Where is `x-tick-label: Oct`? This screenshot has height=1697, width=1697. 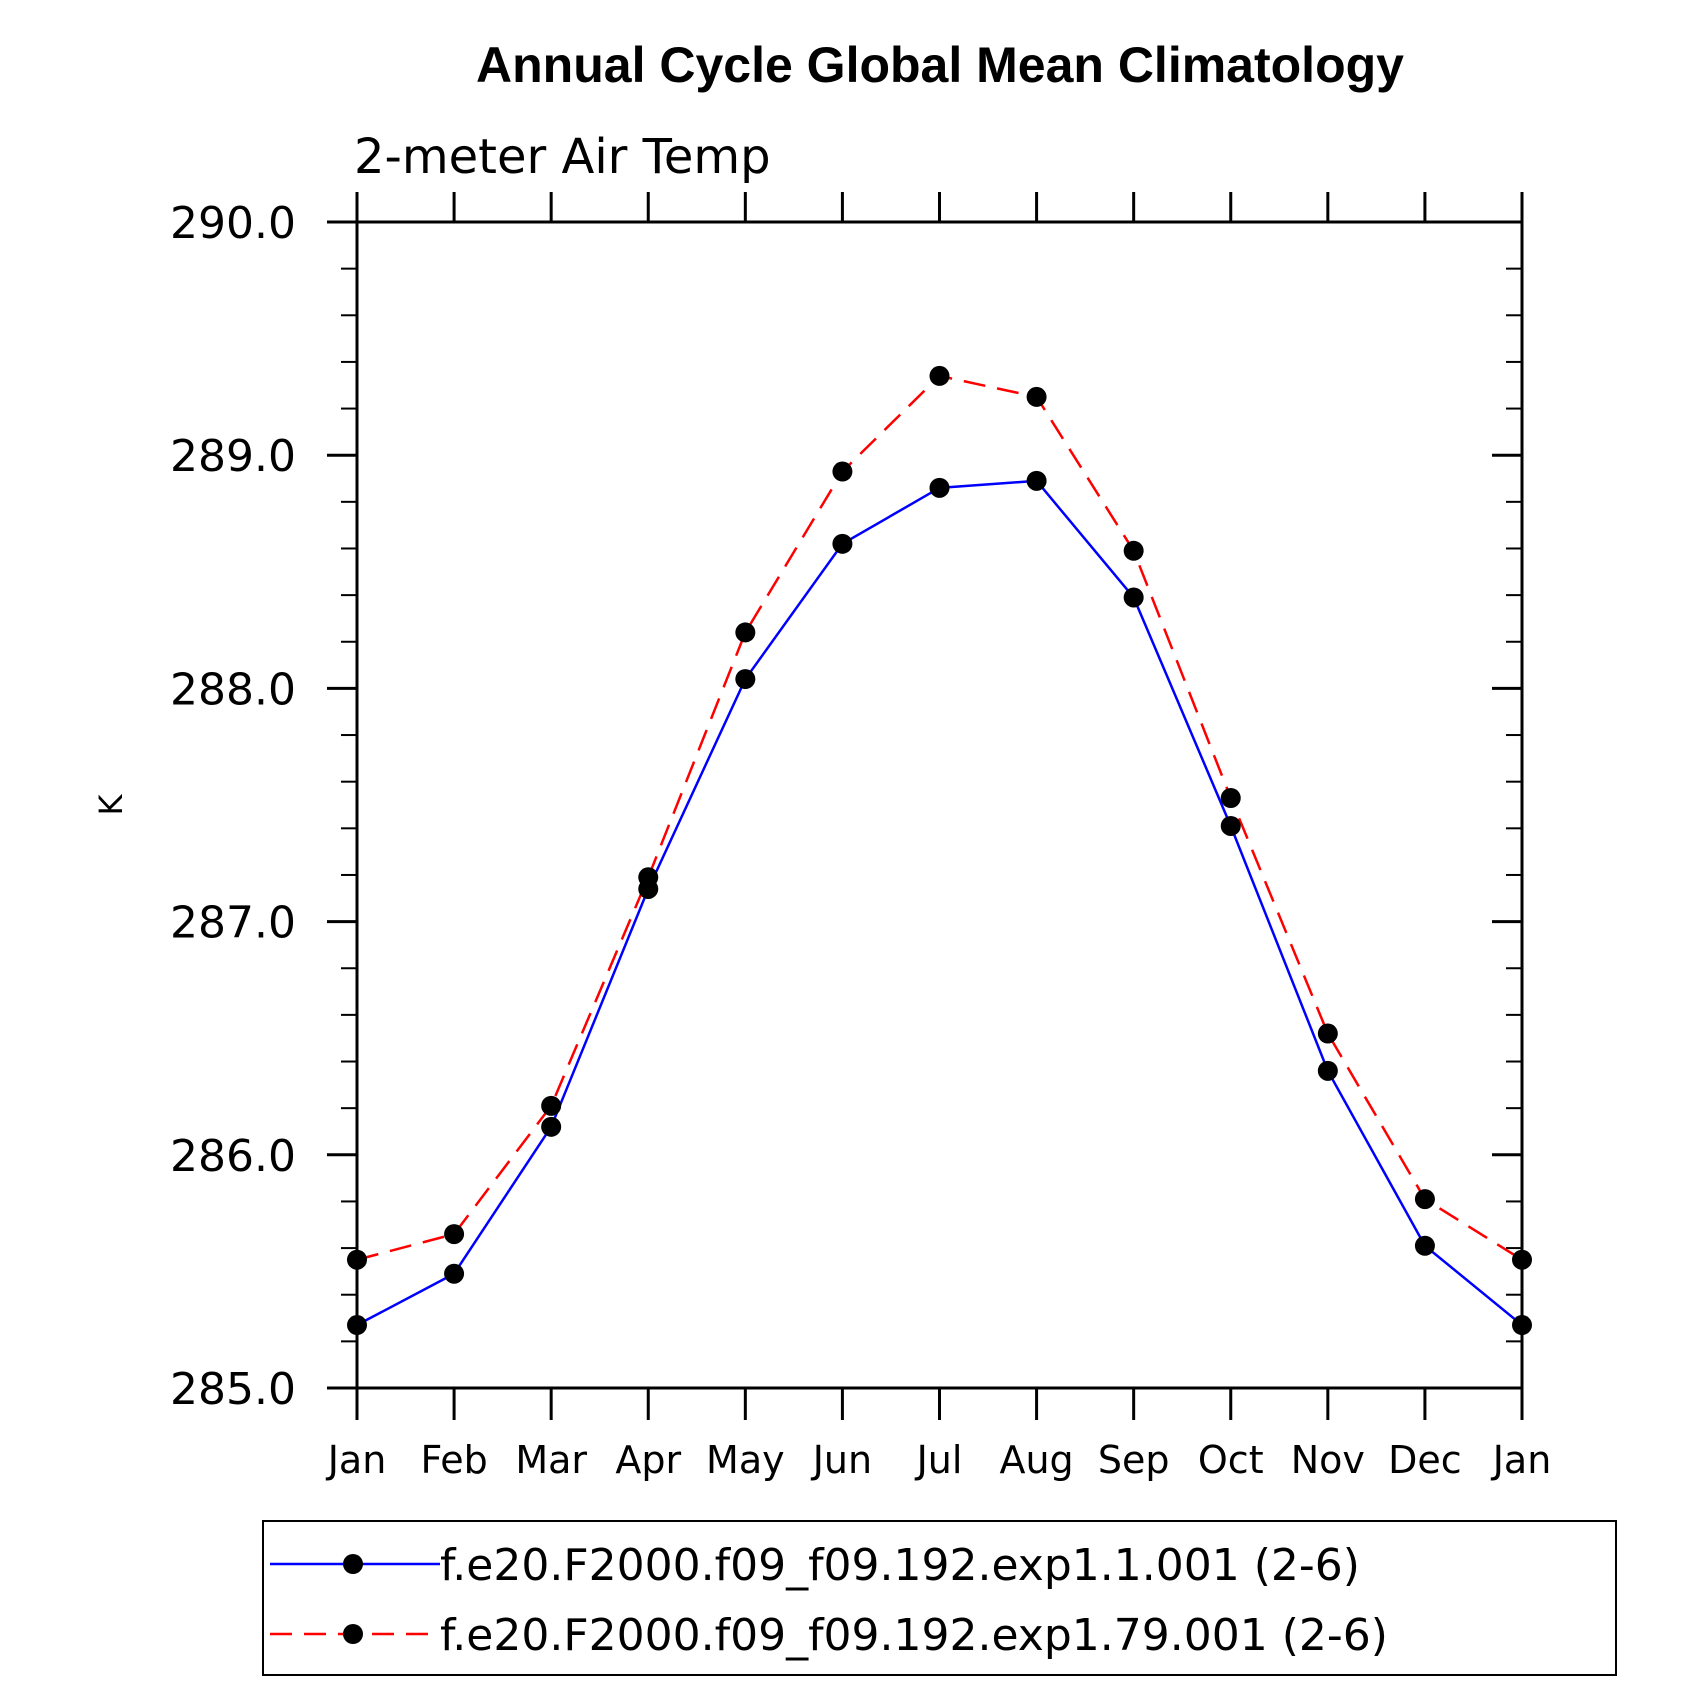
x-tick-label: Oct is located at coordinates (1231, 1460).